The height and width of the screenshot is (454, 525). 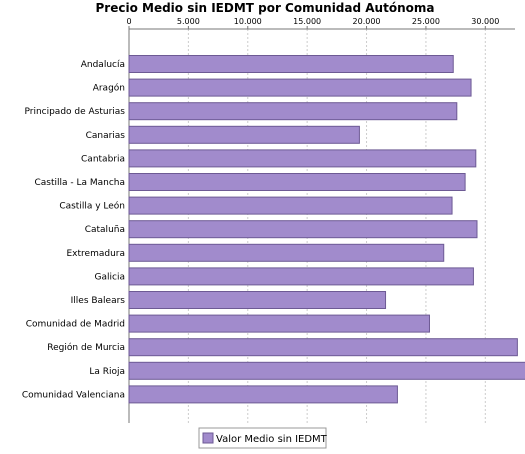 I want to click on x-tick-label: 5.000, so click(x=188, y=21).